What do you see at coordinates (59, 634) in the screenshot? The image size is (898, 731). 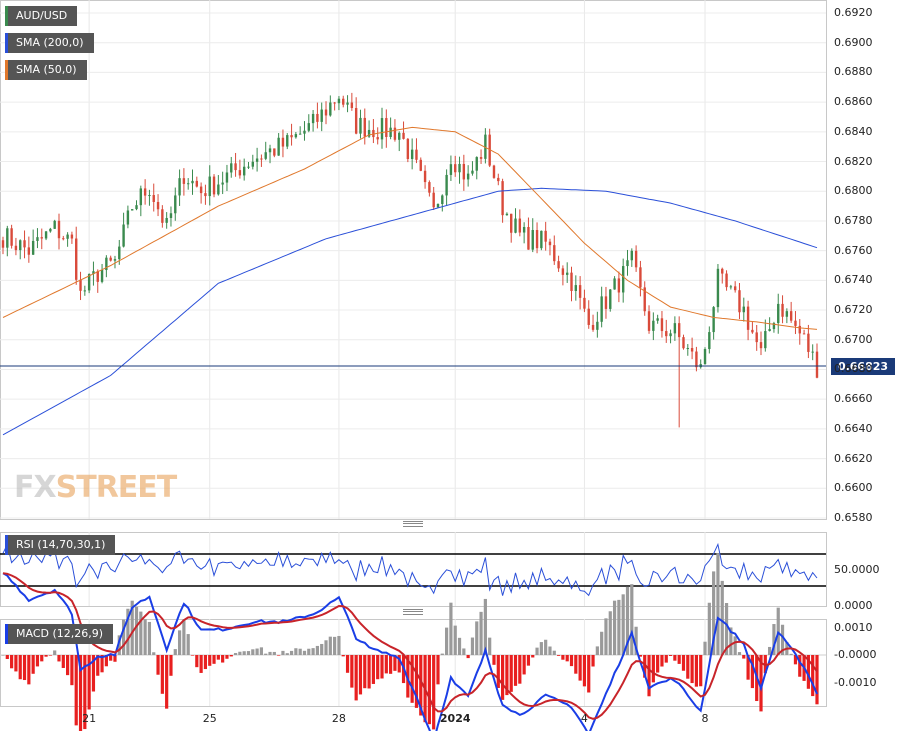 I see `legend-macd: MACD (12,26,9)` at bounding box center [59, 634].